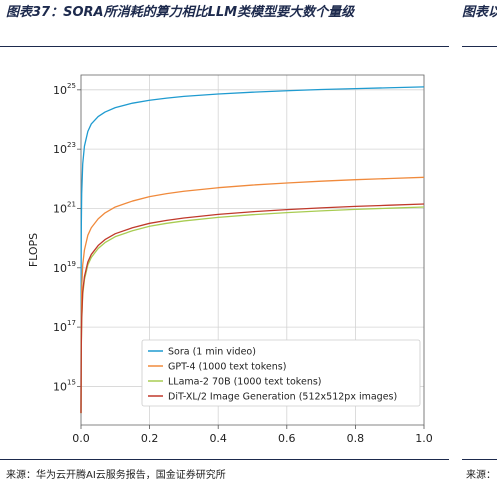 The height and width of the screenshot is (487, 497). I want to click on y-tick-exponent: 21, so click(71, 204).